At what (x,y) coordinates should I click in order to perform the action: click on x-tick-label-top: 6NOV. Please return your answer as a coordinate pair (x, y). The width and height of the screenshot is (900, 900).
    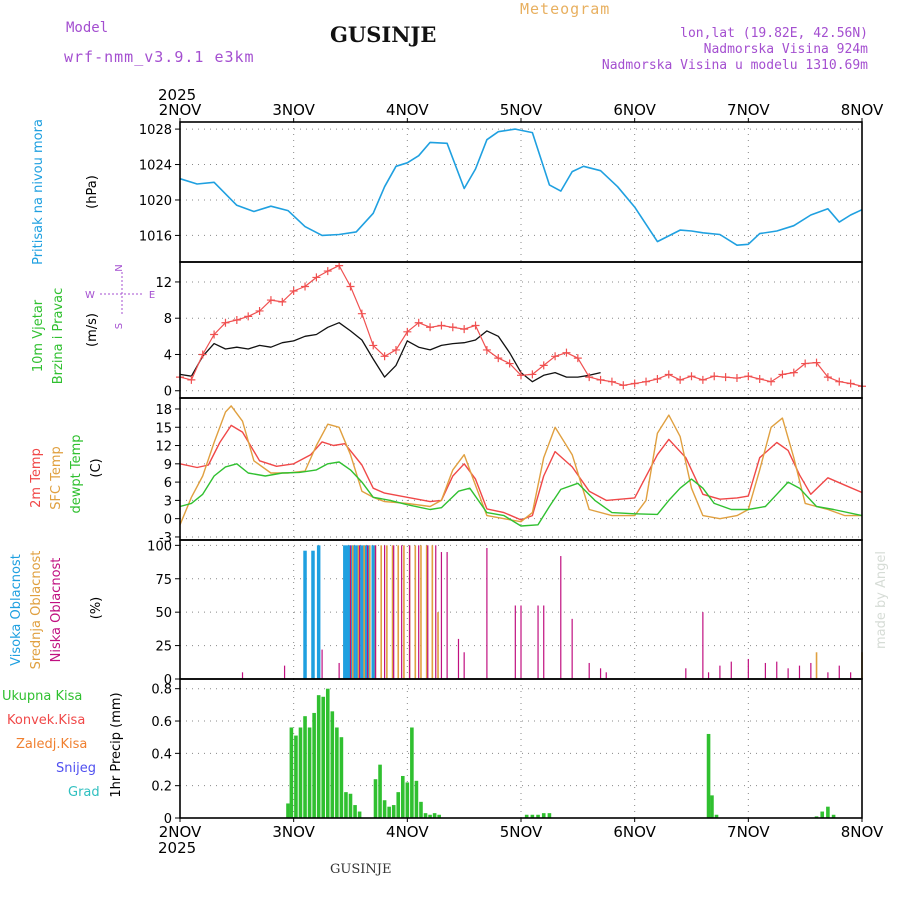
    Looking at the image, I should click on (634, 110).